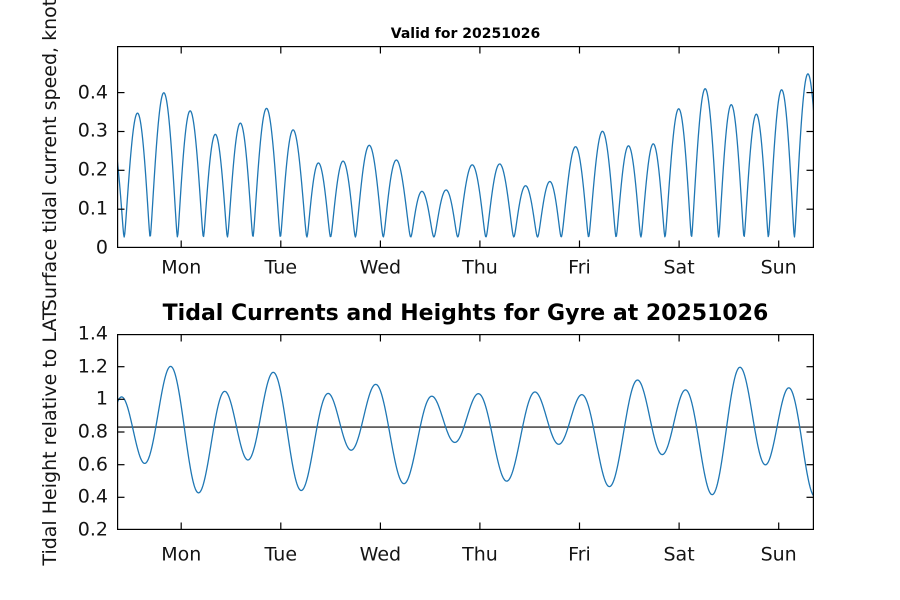  Describe the element at coordinates (465, 34) in the screenshot. I see `top-chart-title: Valid for 20251026` at that location.